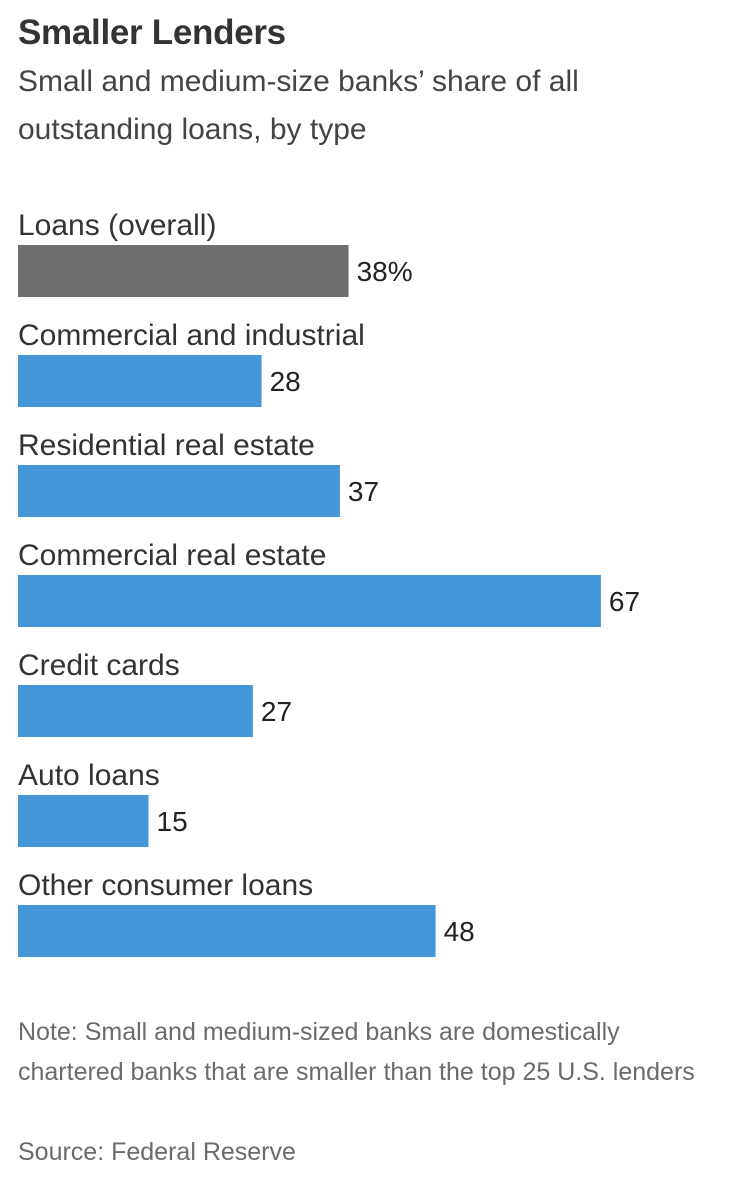  What do you see at coordinates (172, 555) in the screenshot?
I see `category-label: Commercial real estate` at bounding box center [172, 555].